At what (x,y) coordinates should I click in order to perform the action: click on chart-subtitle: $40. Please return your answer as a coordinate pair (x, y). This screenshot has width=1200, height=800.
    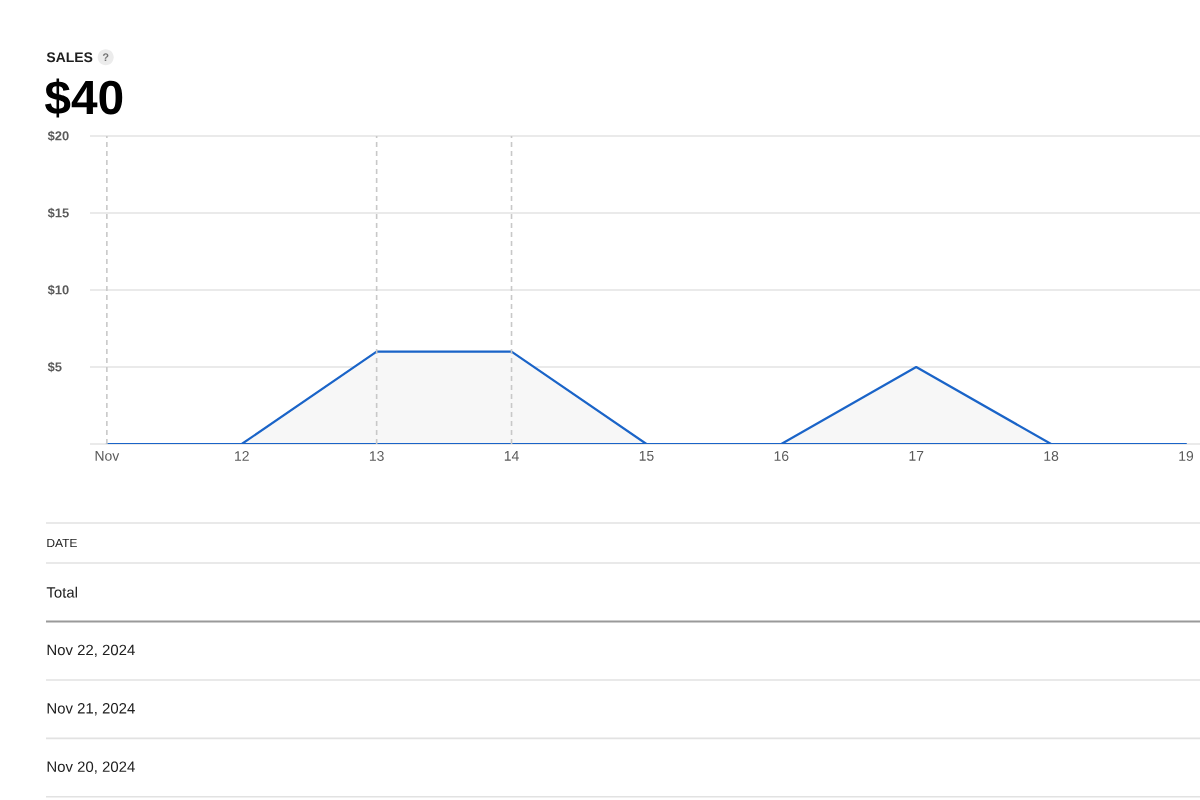
    Looking at the image, I should click on (84, 98).